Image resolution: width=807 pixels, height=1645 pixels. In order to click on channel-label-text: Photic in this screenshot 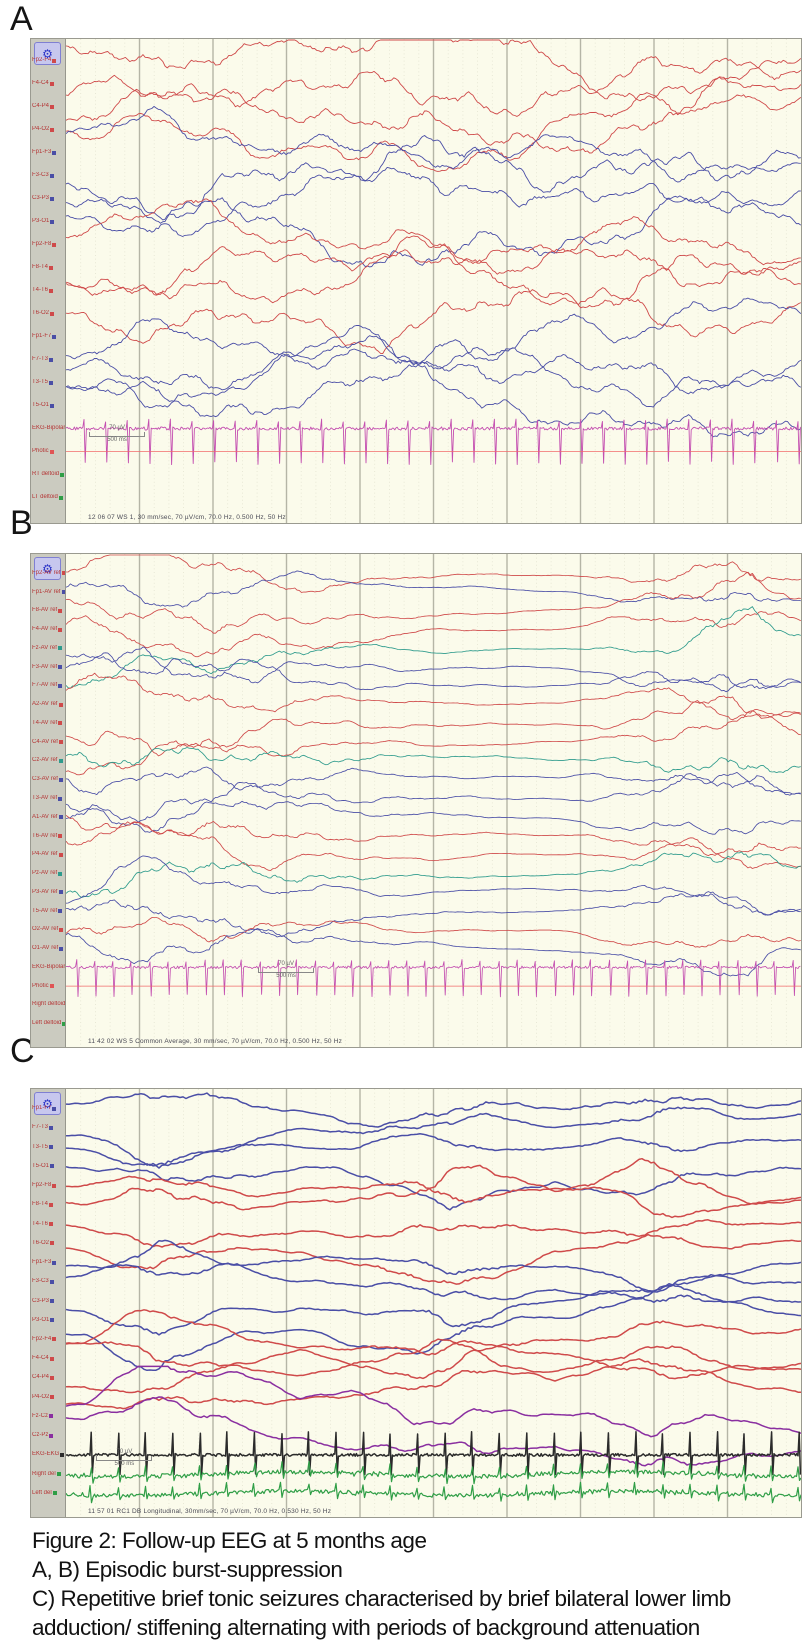, I will do `click(40, 985)`.